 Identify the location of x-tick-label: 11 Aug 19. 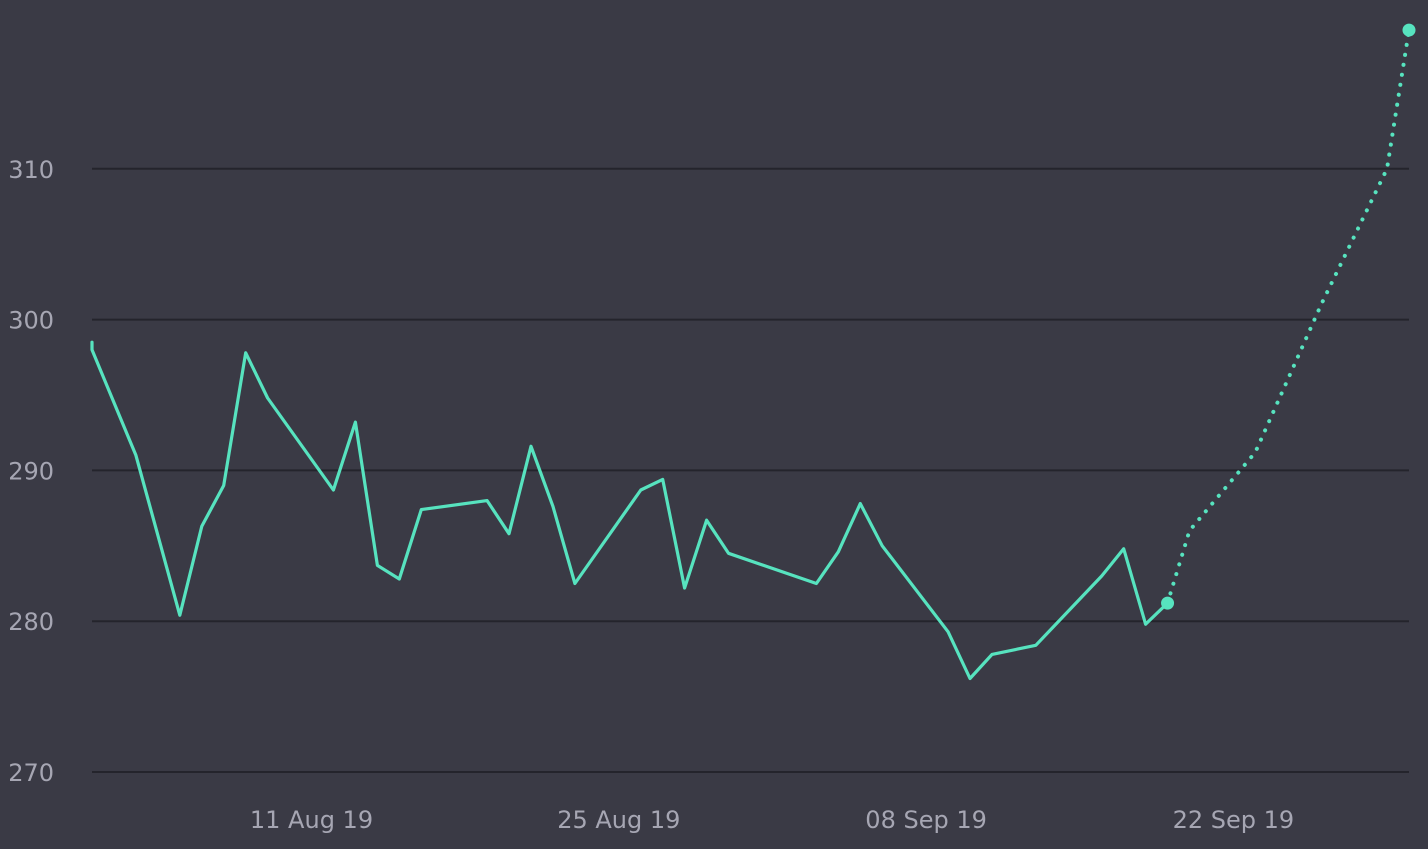
(311, 820).